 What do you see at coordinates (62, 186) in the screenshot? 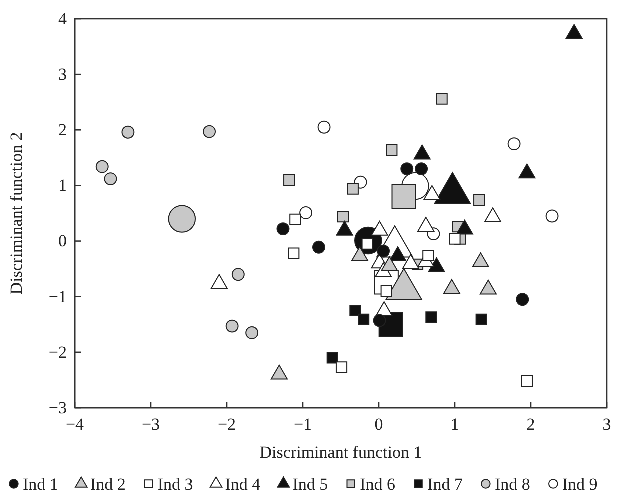
I see `y-tick-label: 1` at bounding box center [62, 186].